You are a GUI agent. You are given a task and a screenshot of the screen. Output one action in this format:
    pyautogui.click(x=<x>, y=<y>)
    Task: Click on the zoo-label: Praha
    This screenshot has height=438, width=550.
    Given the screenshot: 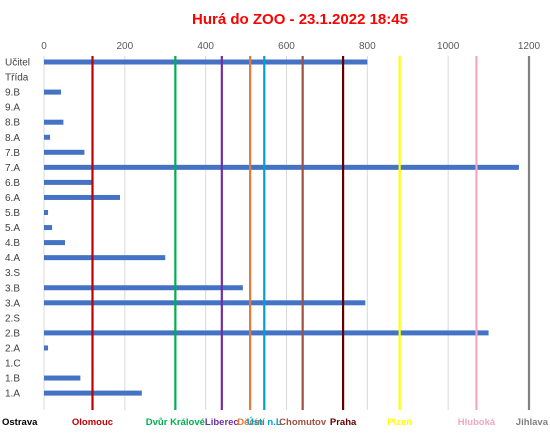 What is the action you would take?
    pyautogui.click(x=343, y=422)
    